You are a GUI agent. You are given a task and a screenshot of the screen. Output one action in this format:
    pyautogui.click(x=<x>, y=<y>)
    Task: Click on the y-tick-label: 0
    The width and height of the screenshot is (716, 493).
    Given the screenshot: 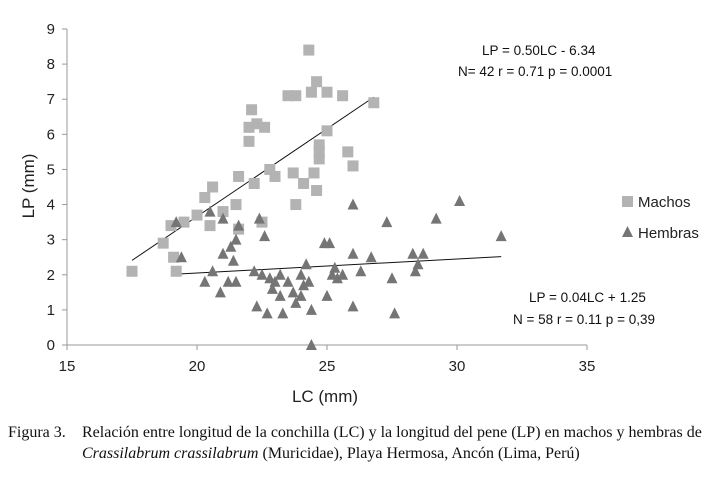 What is the action you would take?
    pyautogui.click(x=51, y=345)
    